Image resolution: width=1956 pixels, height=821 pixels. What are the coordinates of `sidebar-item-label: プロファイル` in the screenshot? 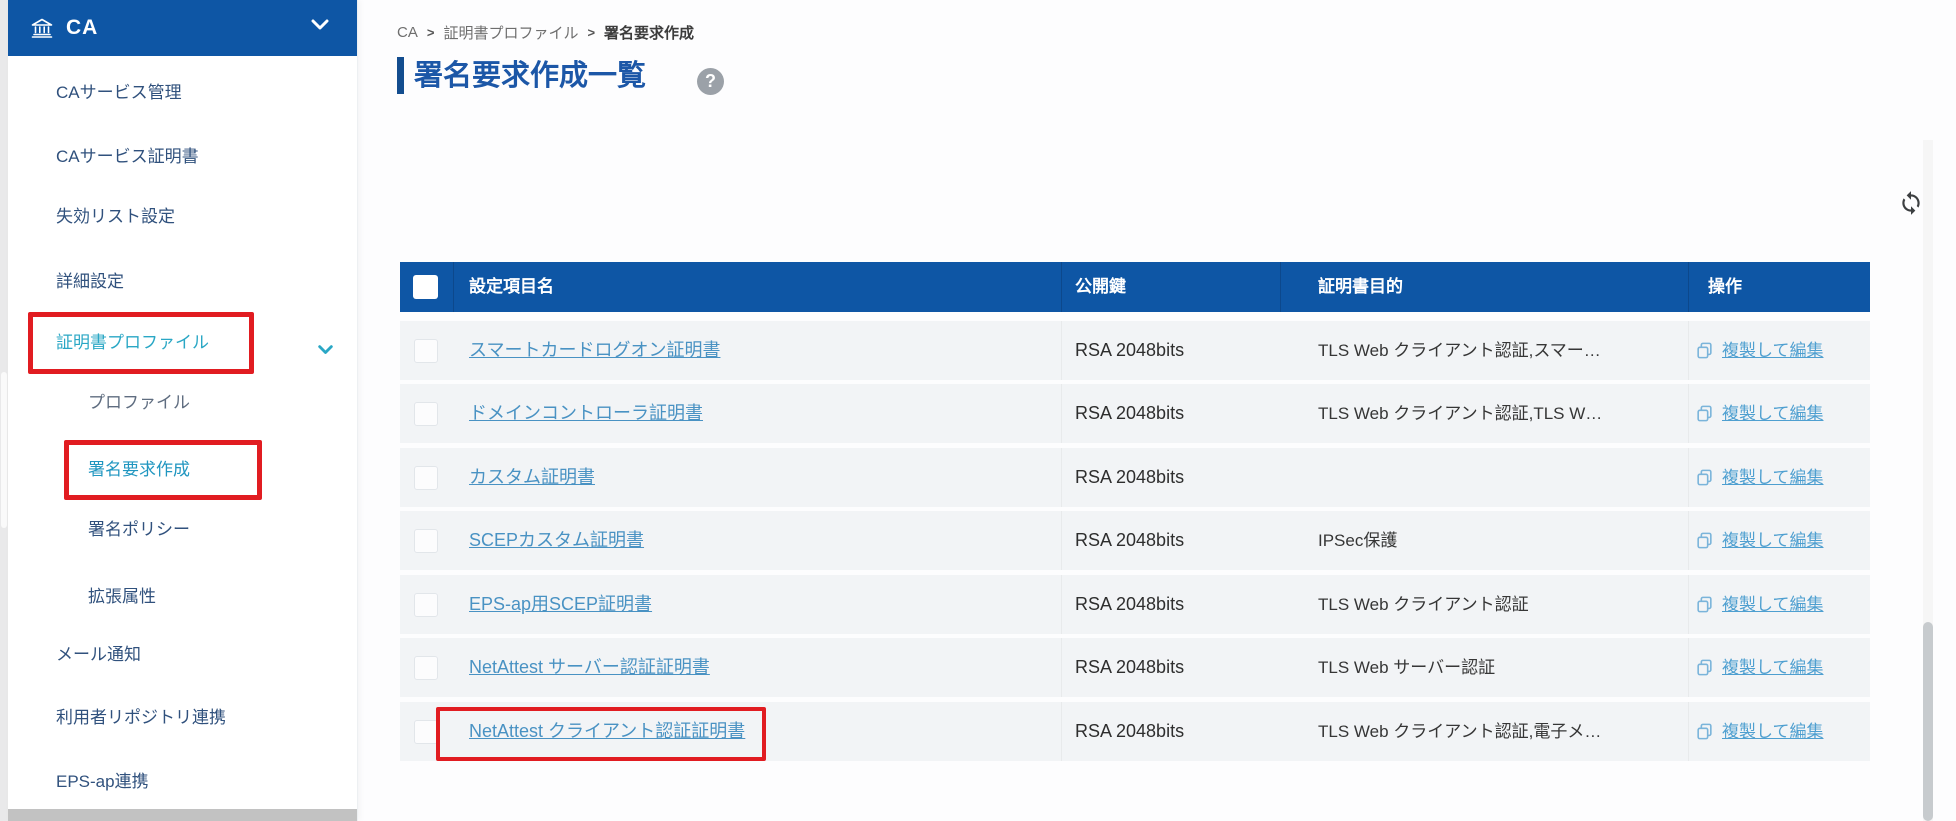 It's located at (139, 402).